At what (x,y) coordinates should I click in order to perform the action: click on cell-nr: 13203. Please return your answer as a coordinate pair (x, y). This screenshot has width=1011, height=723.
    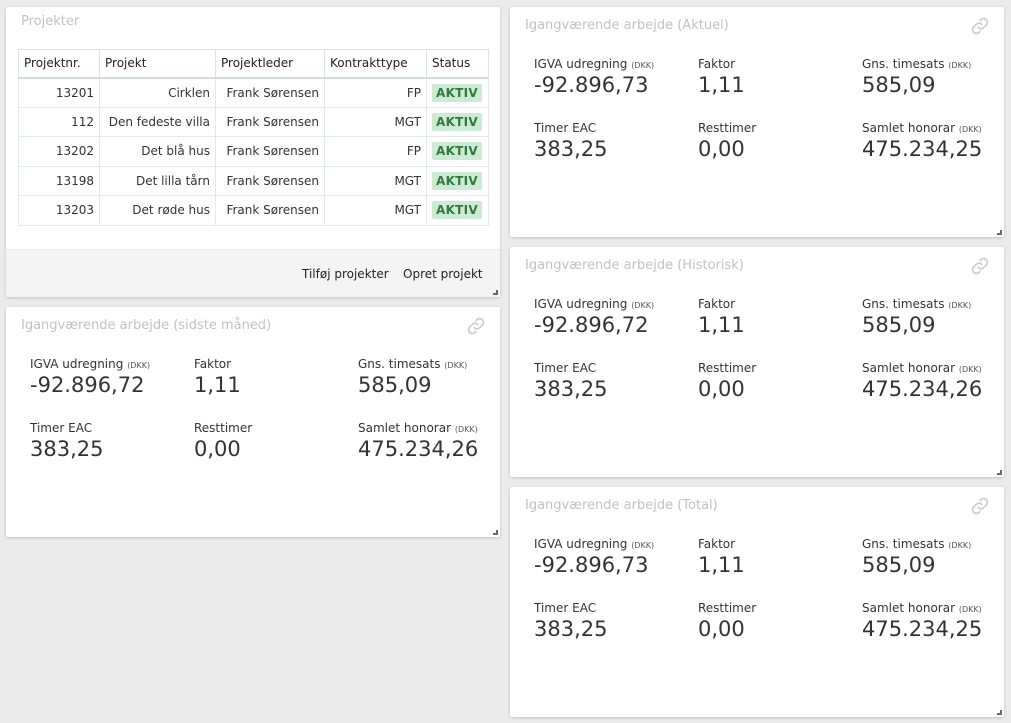
    Looking at the image, I should click on (59, 210).